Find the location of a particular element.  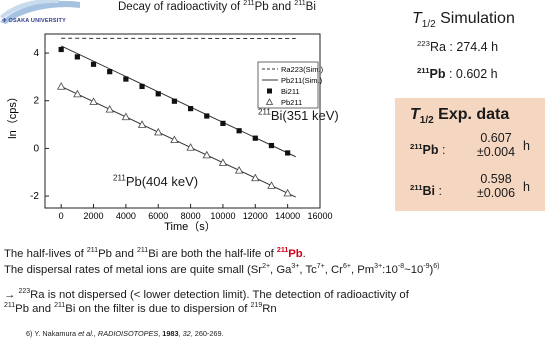

legend-entry: Pb211(Sim.) is located at coordinates (302, 80).